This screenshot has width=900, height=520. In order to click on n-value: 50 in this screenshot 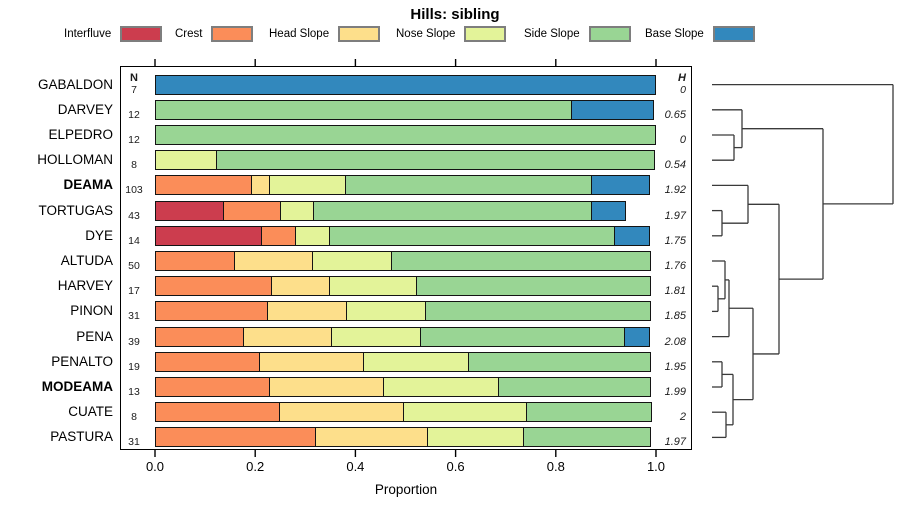, I will do `click(134, 266)`.